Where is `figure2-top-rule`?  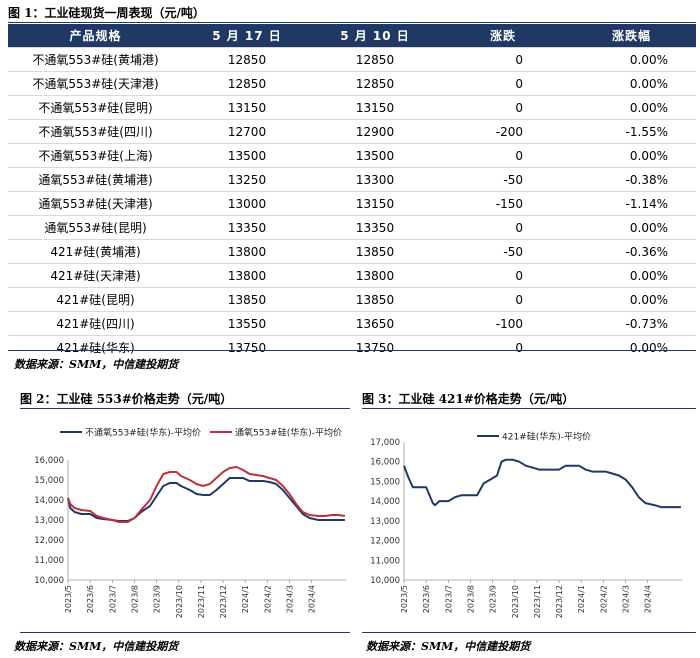 figure2-top-rule is located at coordinates (185, 408).